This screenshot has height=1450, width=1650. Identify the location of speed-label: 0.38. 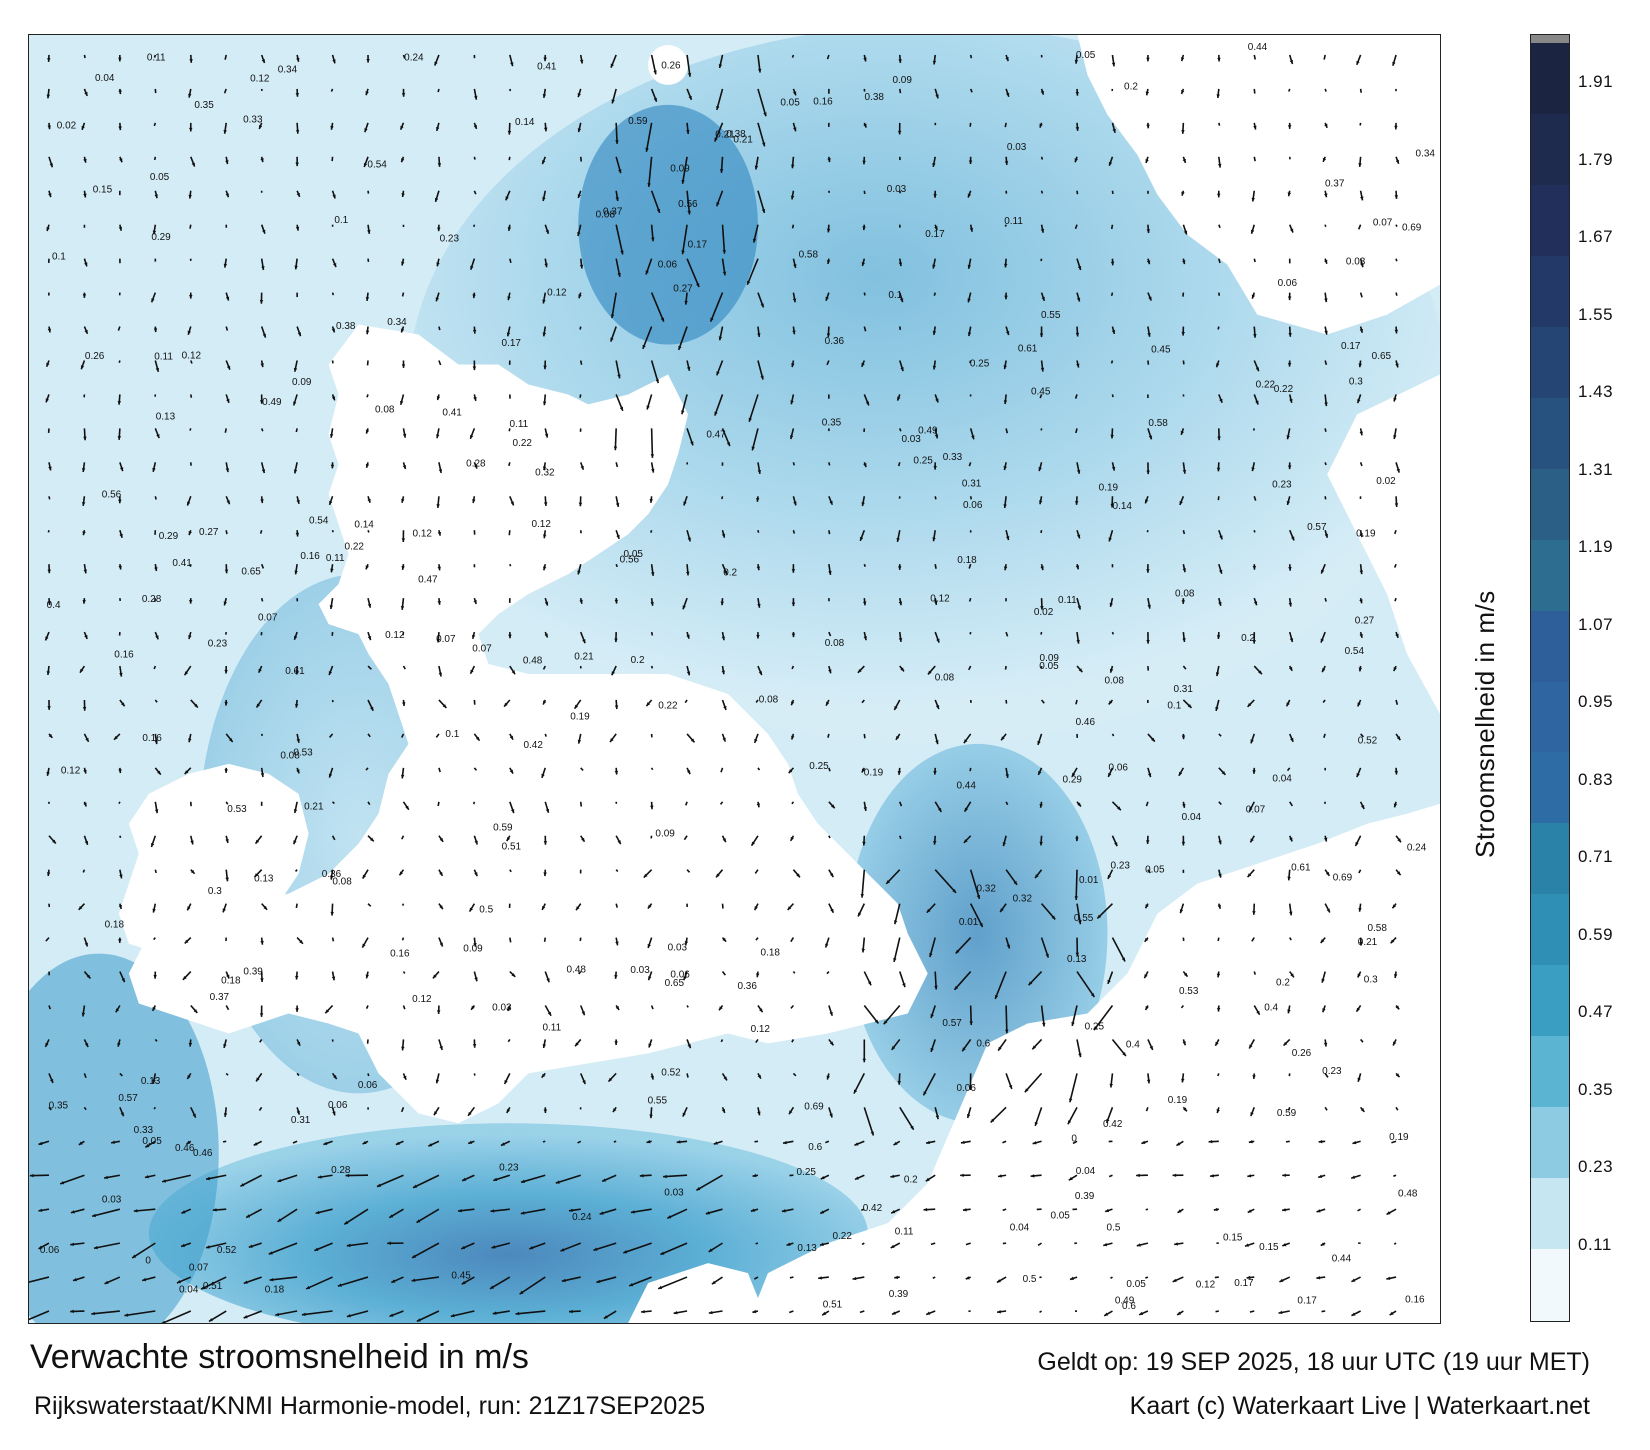
(875, 97).